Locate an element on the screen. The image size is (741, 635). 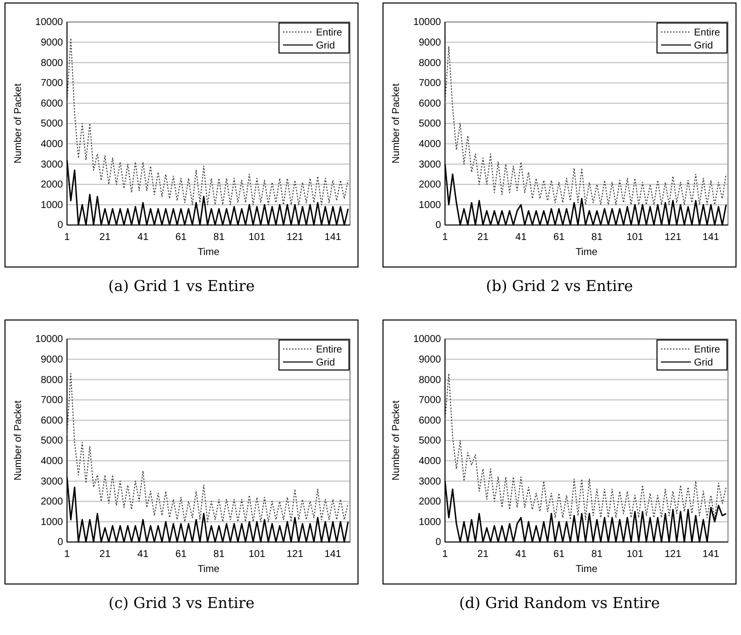
text: (b) Grid 2 vs Entire is located at coordinates (560, 286).